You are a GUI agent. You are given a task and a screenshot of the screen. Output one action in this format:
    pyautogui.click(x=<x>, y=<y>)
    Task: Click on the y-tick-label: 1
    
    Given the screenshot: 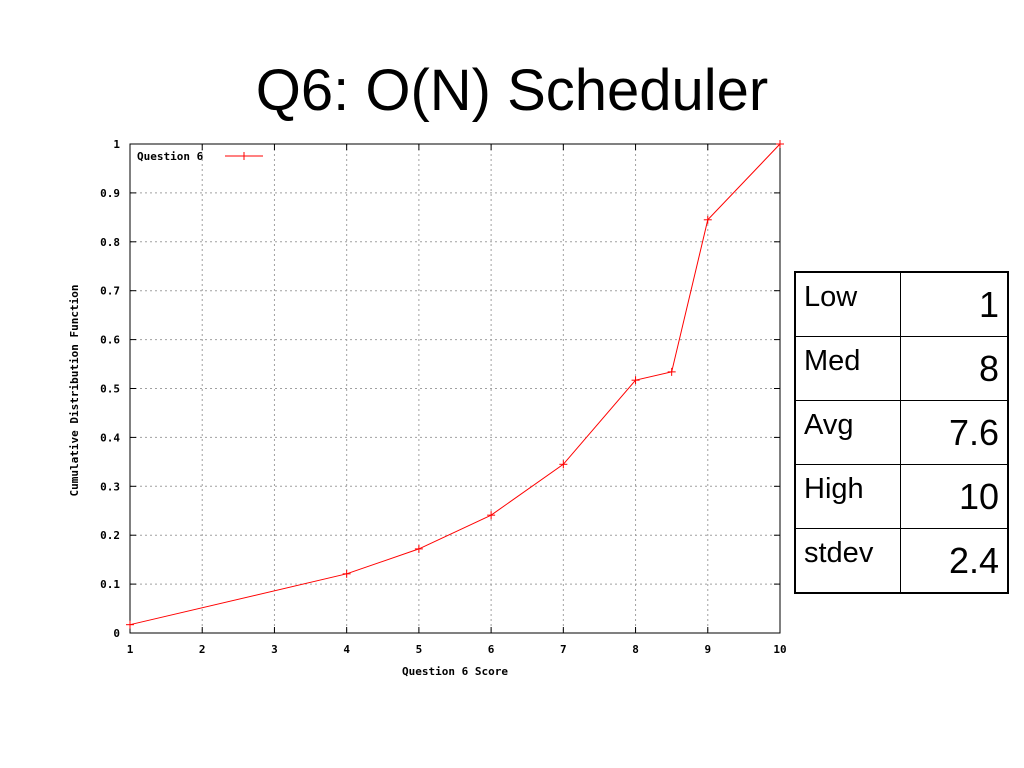 What is the action you would take?
    pyautogui.click(x=116, y=144)
    